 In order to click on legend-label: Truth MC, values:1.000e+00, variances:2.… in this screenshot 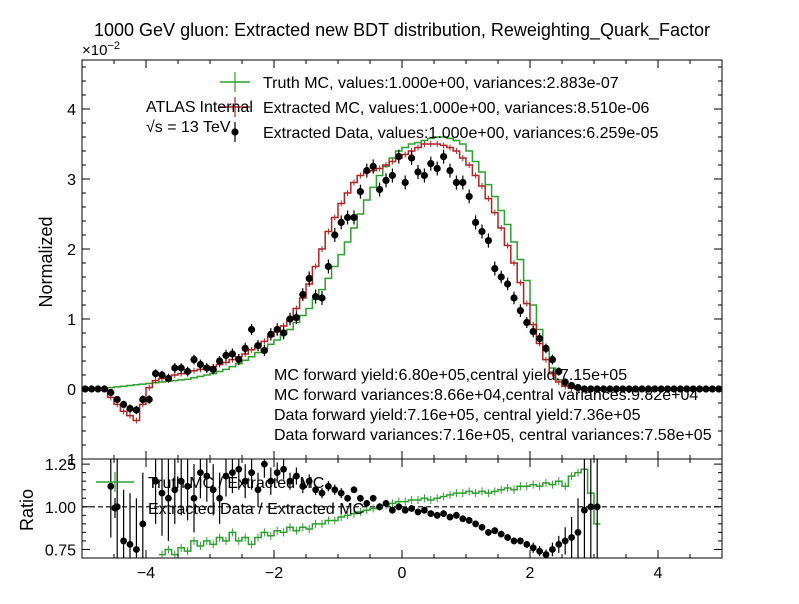, I will do `click(441, 83)`.